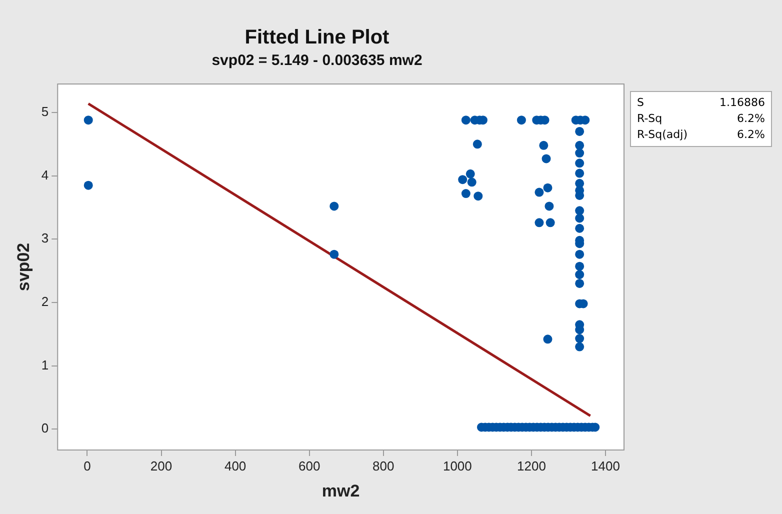 Image resolution: width=782 pixels, height=514 pixels. What do you see at coordinates (45, 112) in the screenshot?
I see `y-tick-label: 5` at bounding box center [45, 112].